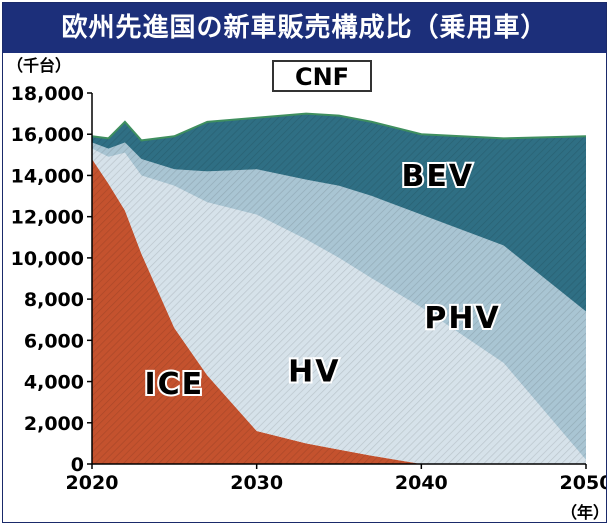 This screenshot has height=529, width=611. I want to click on scenario-label: CNF, so click(322, 77).